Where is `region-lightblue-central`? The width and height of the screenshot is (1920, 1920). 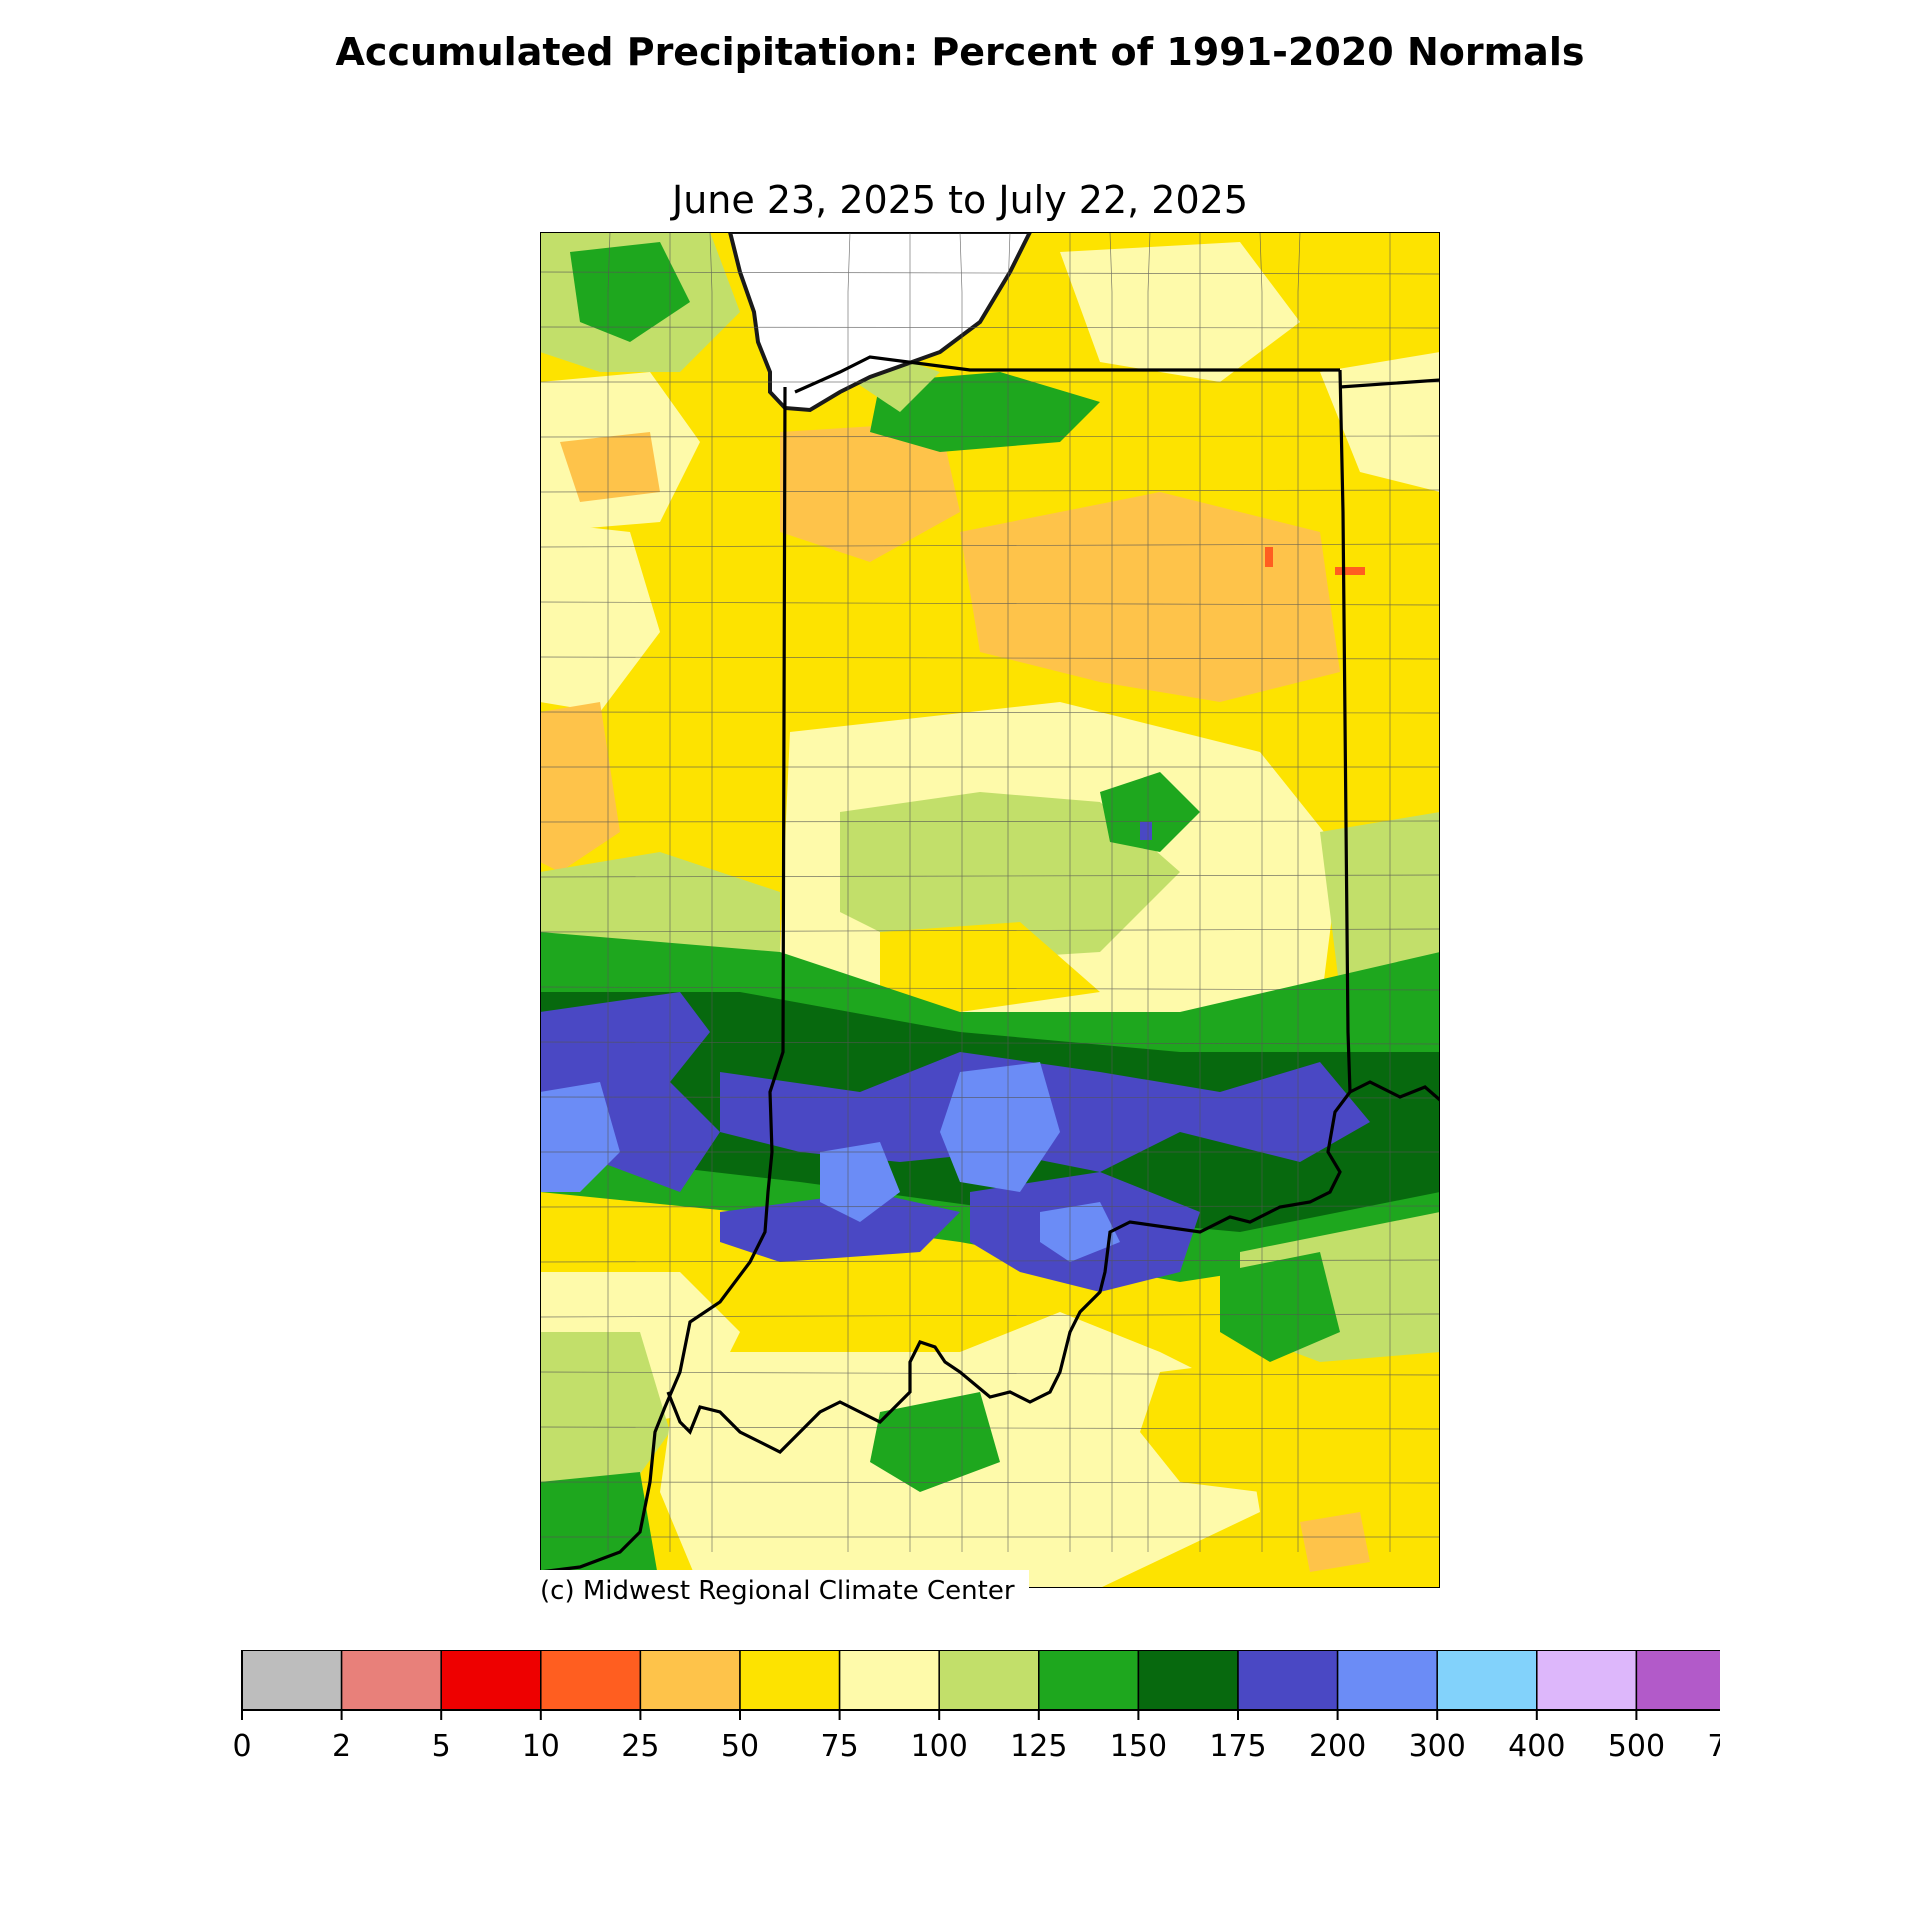 region-lightblue-central is located at coordinates (1000, 1127).